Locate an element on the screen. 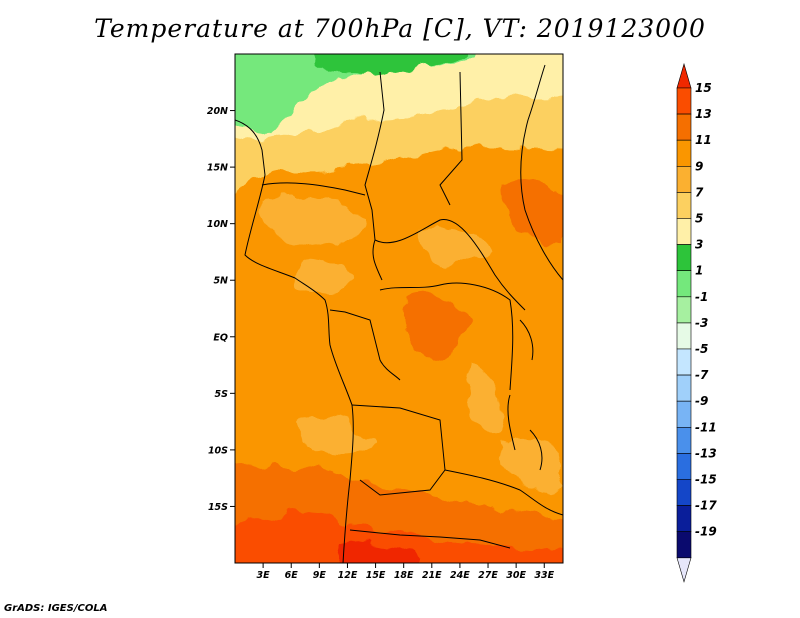 The width and height of the screenshot is (800, 618). lon-tick-label: 27E is located at coordinates (488, 575).